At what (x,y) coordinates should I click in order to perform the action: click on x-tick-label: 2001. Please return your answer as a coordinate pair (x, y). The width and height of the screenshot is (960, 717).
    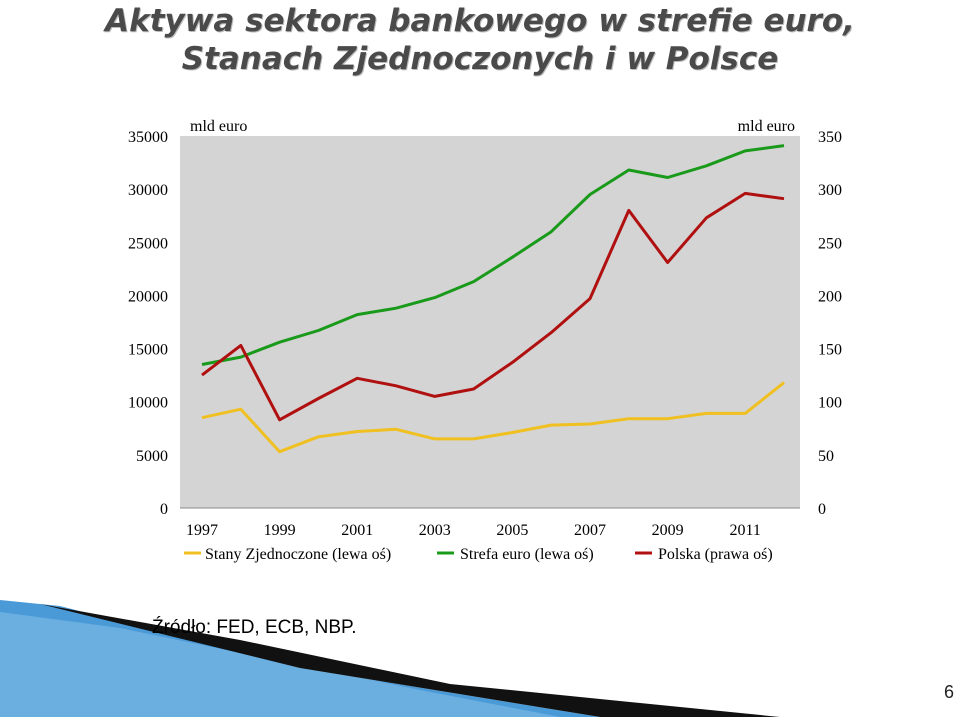
    Looking at the image, I should click on (357, 530).